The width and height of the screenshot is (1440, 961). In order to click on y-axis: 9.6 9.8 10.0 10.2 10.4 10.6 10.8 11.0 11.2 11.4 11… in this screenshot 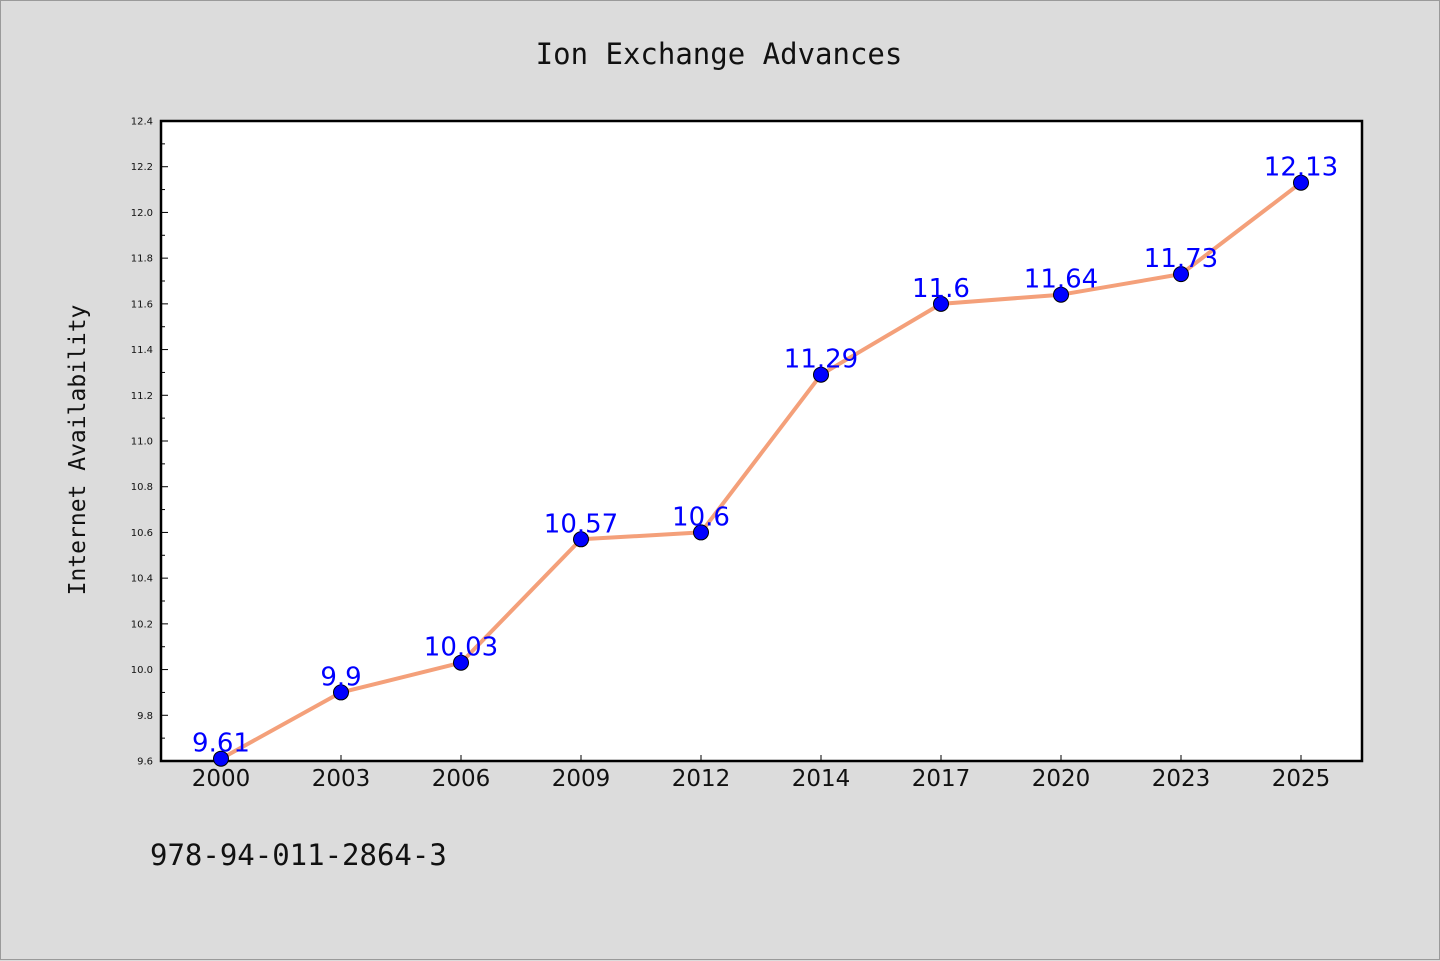, I will do `click(149, 442)`.